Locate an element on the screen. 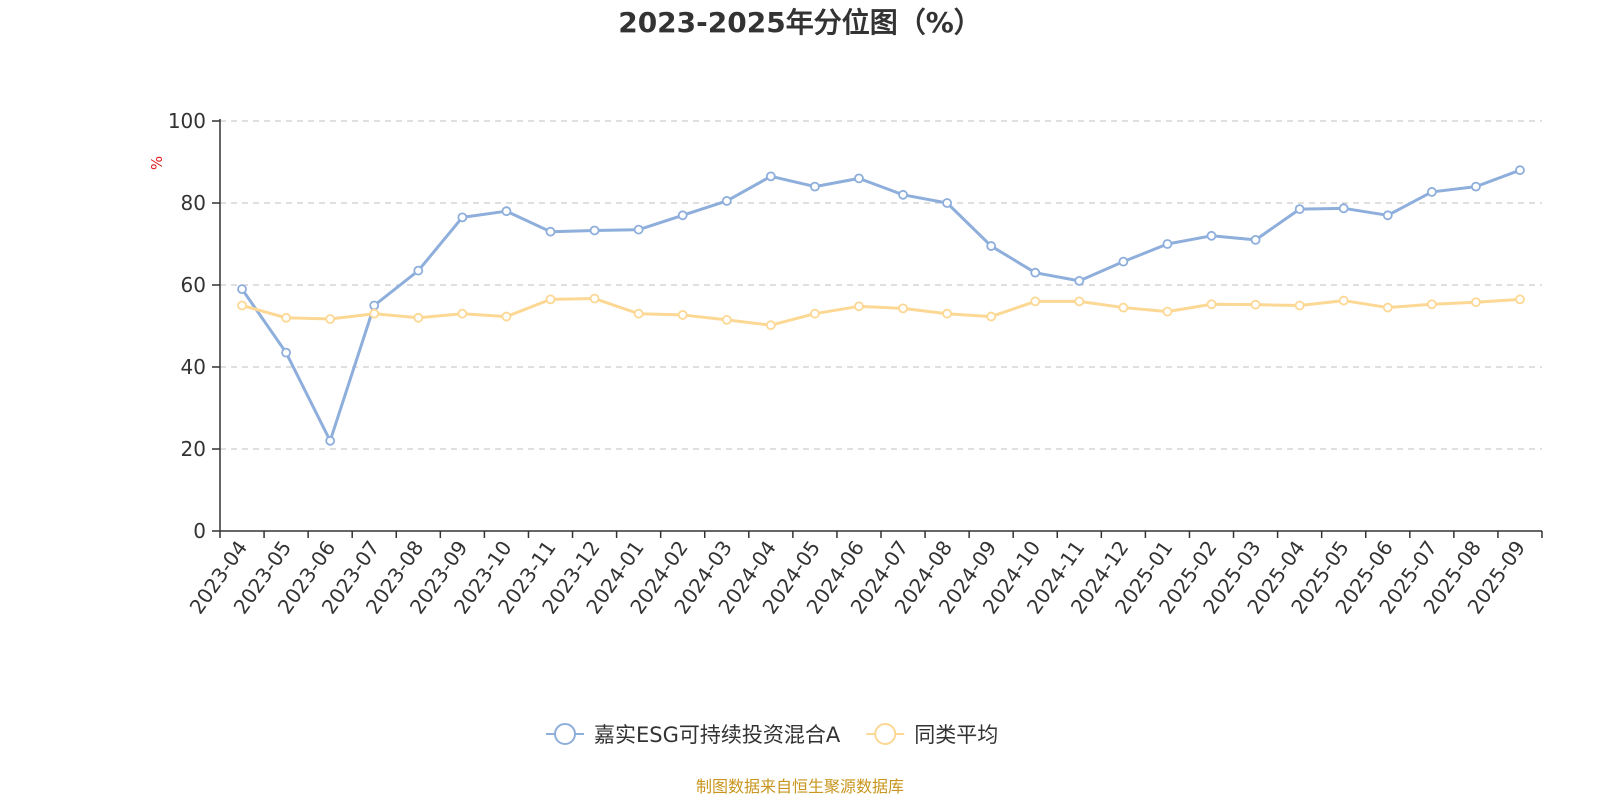 The image size is (1600, 800). y-tick-label: 60 is located at coordinates (193, 285).